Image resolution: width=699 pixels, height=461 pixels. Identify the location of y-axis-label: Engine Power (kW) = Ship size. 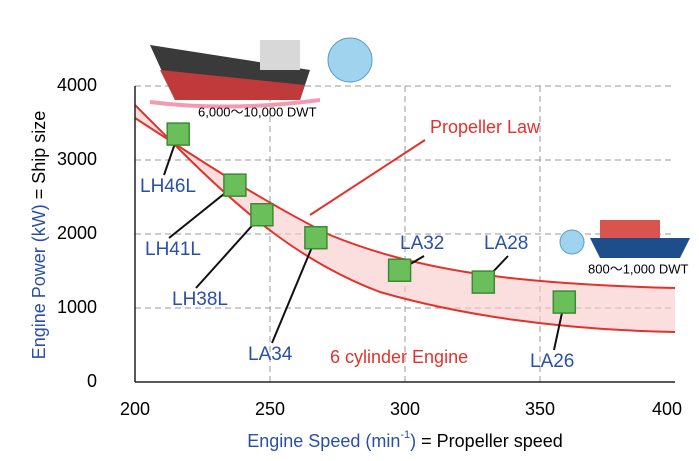
(39, 235).